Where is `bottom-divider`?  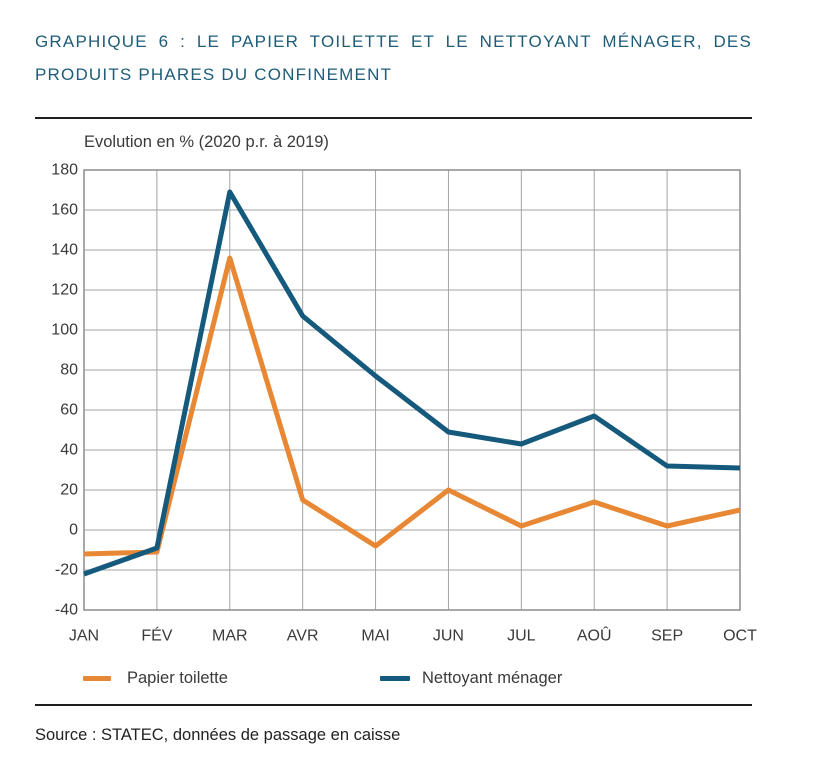
bottom-divider is located at coordinates (393, 705).